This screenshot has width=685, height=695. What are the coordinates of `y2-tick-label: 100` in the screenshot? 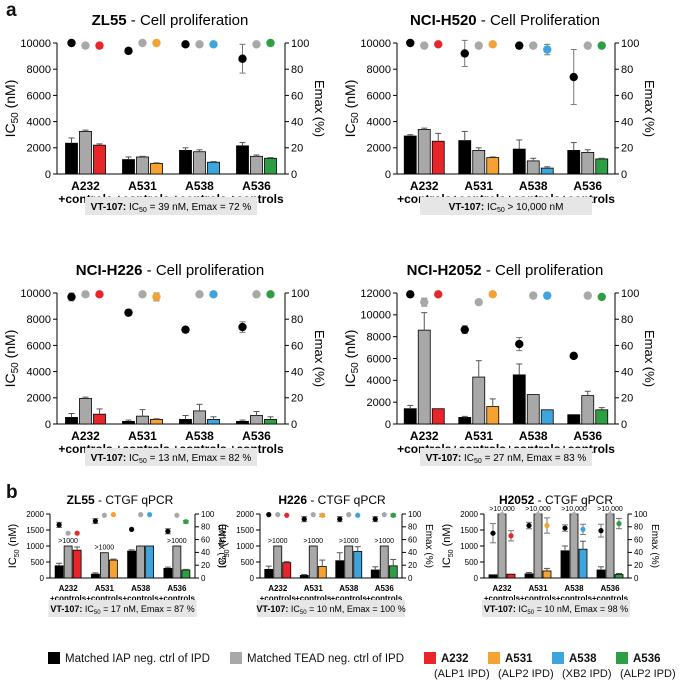 It's located at (300, 44).